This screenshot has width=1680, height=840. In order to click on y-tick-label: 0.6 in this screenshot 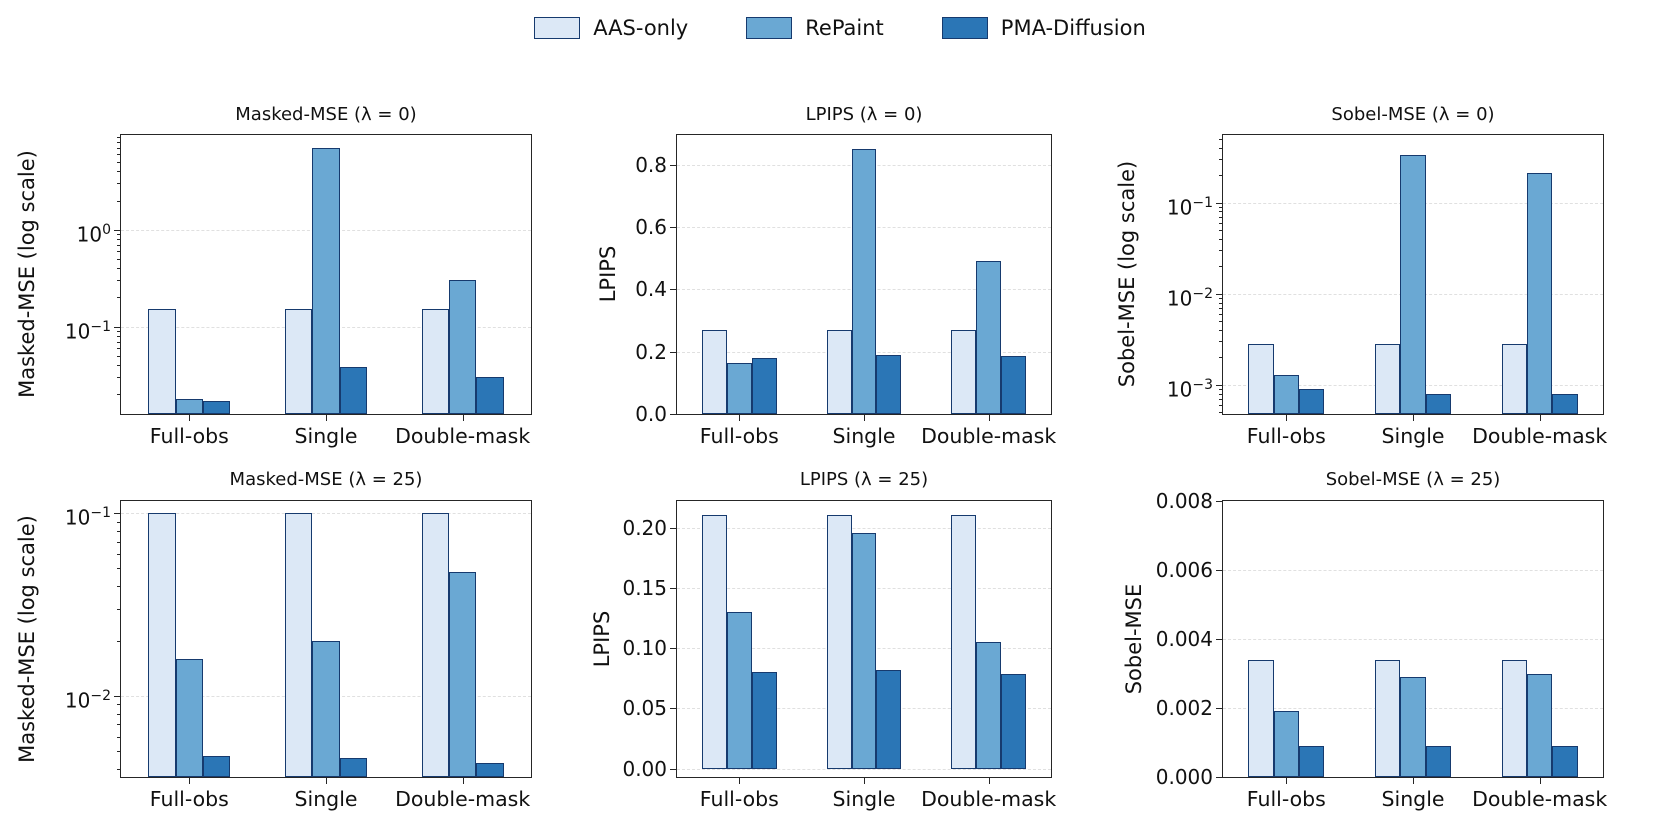, I will do `click(651, 226)`.